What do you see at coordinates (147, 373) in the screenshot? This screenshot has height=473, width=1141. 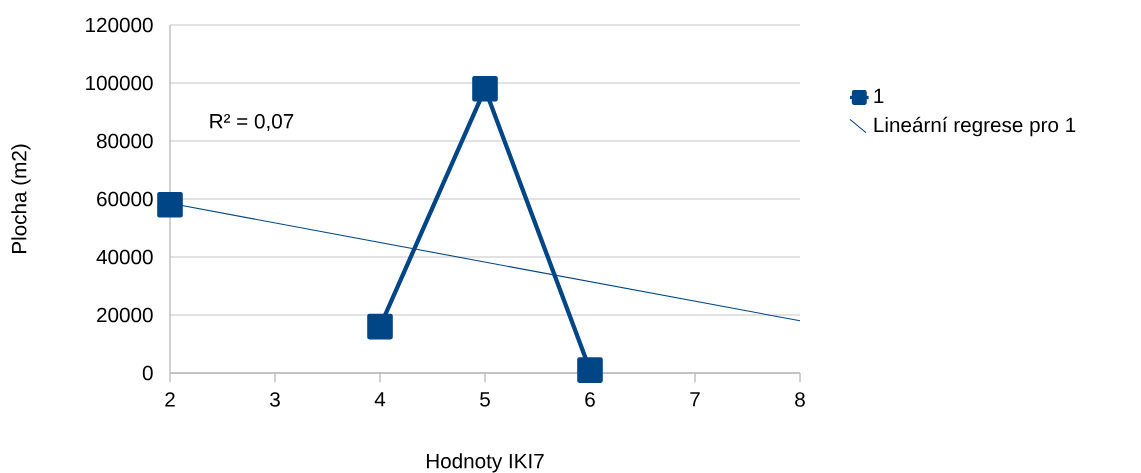 I see `y-tick-label: 0` at bounding box center [147, 373].